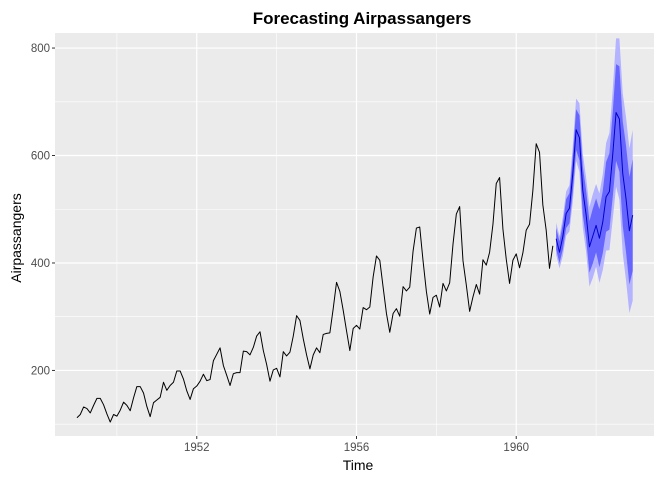 Image resolution: width=672 pixels, height=480 pixels. What do you see at coordinates (43, 210) in the screenshot?
I see `y-axis-ticks: 200 400 600 800` at bounding box center [43, 210].